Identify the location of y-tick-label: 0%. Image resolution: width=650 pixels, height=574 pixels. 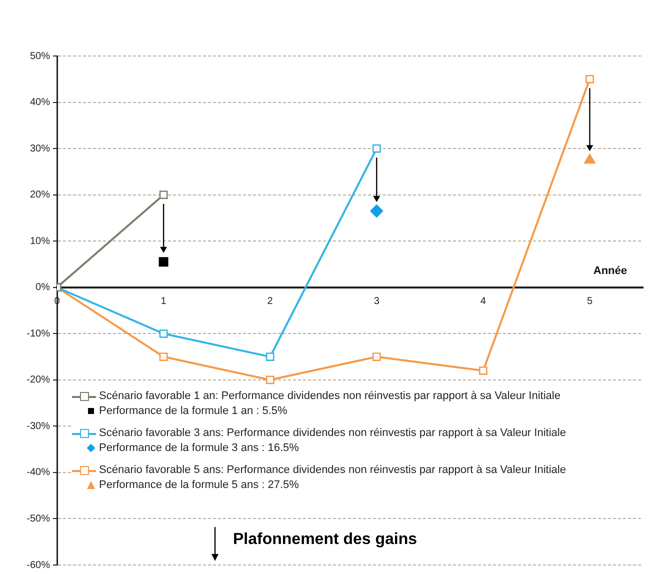
(43, 288).